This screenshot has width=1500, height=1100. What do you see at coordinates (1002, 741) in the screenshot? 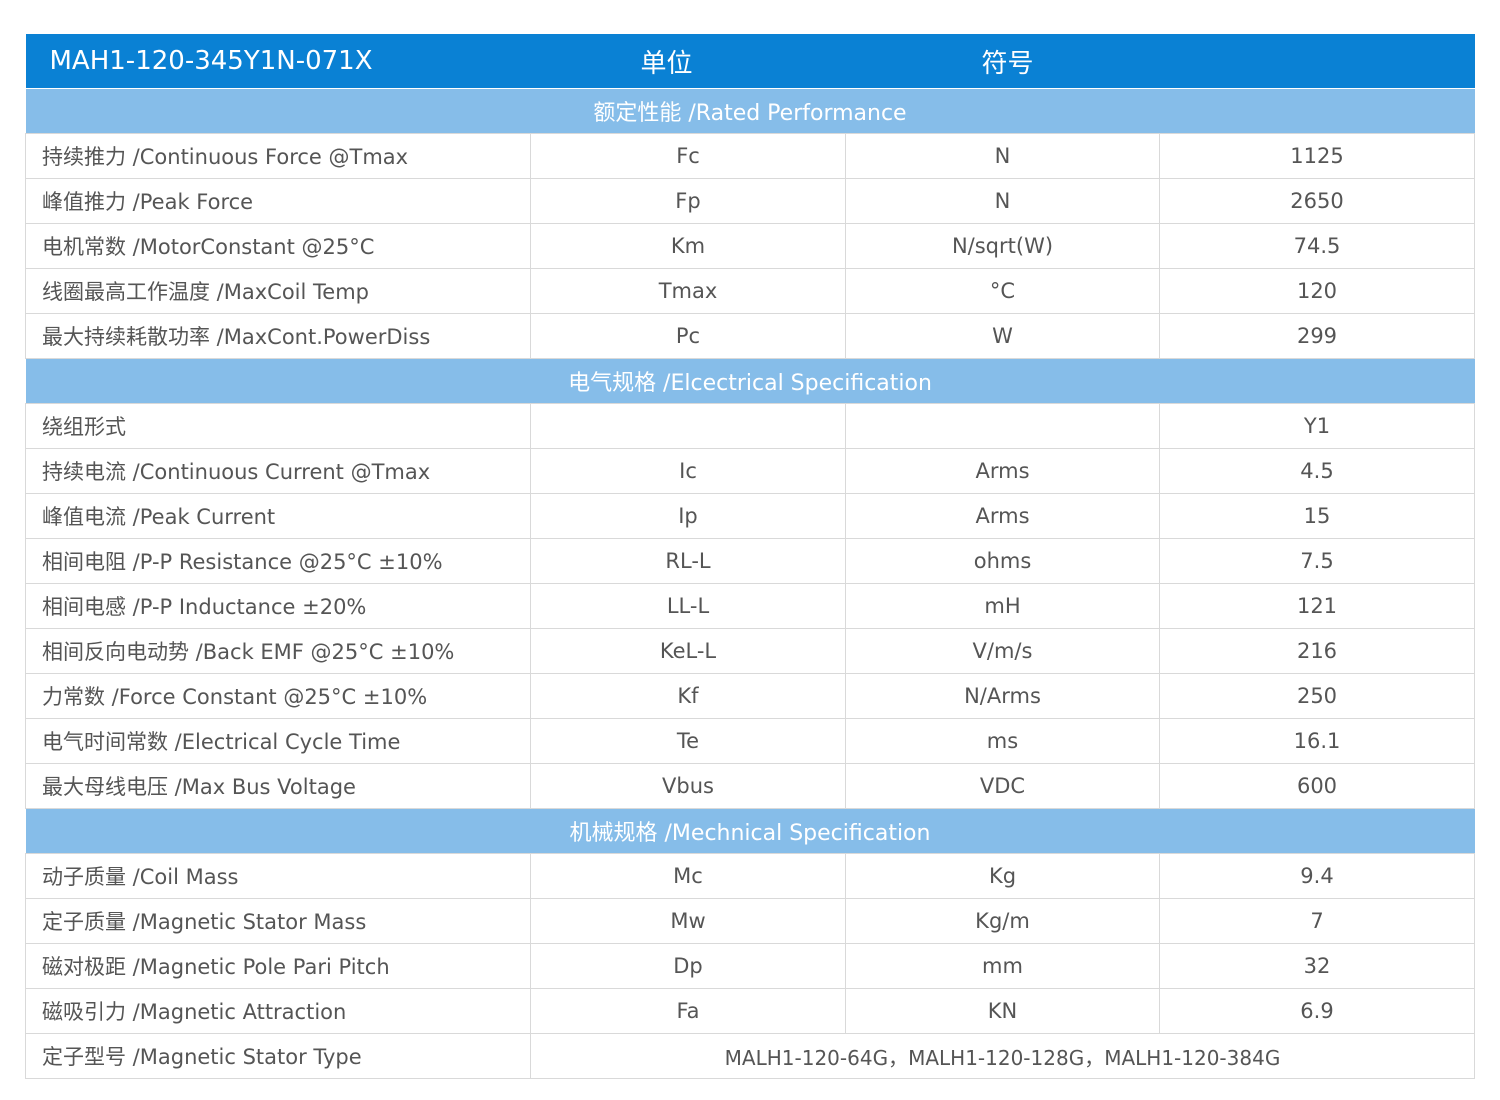
I see `unit-cell: ms` at bounding box center [1002, 741].